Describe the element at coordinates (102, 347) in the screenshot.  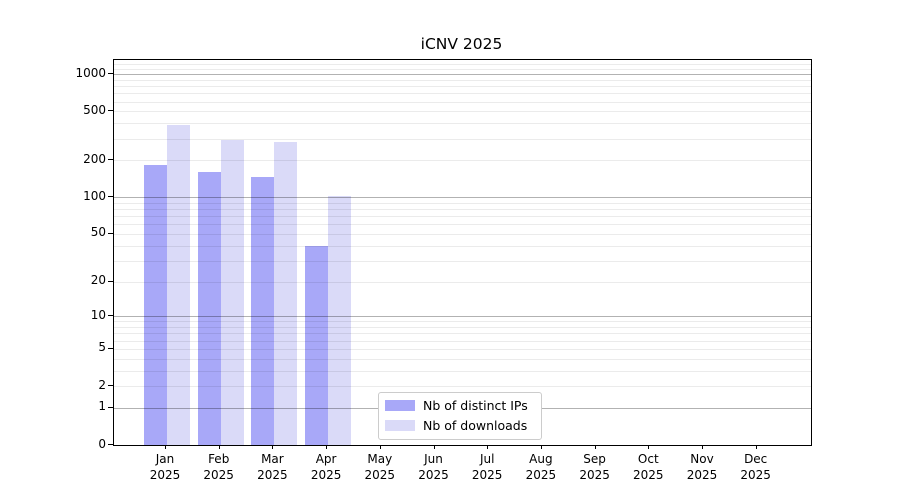
I see `y-tick-label: 5` at that location.